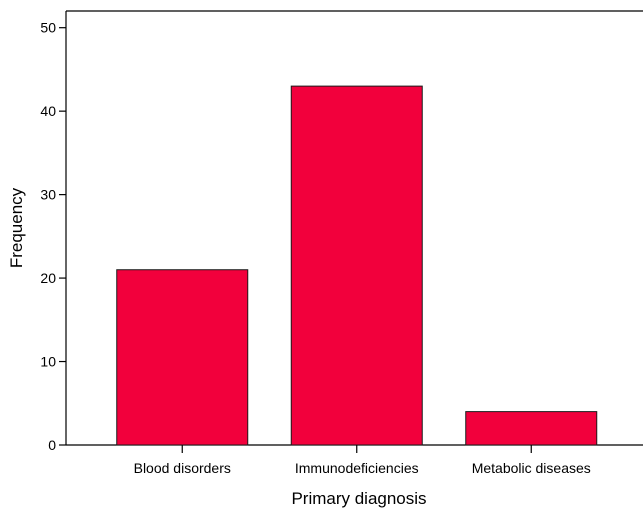 The width and height of the screenshot is (643, 513). Describe the element at coordinates (531, 428) in the screenshot. I see `bar-metabolic-diseases` at that location.